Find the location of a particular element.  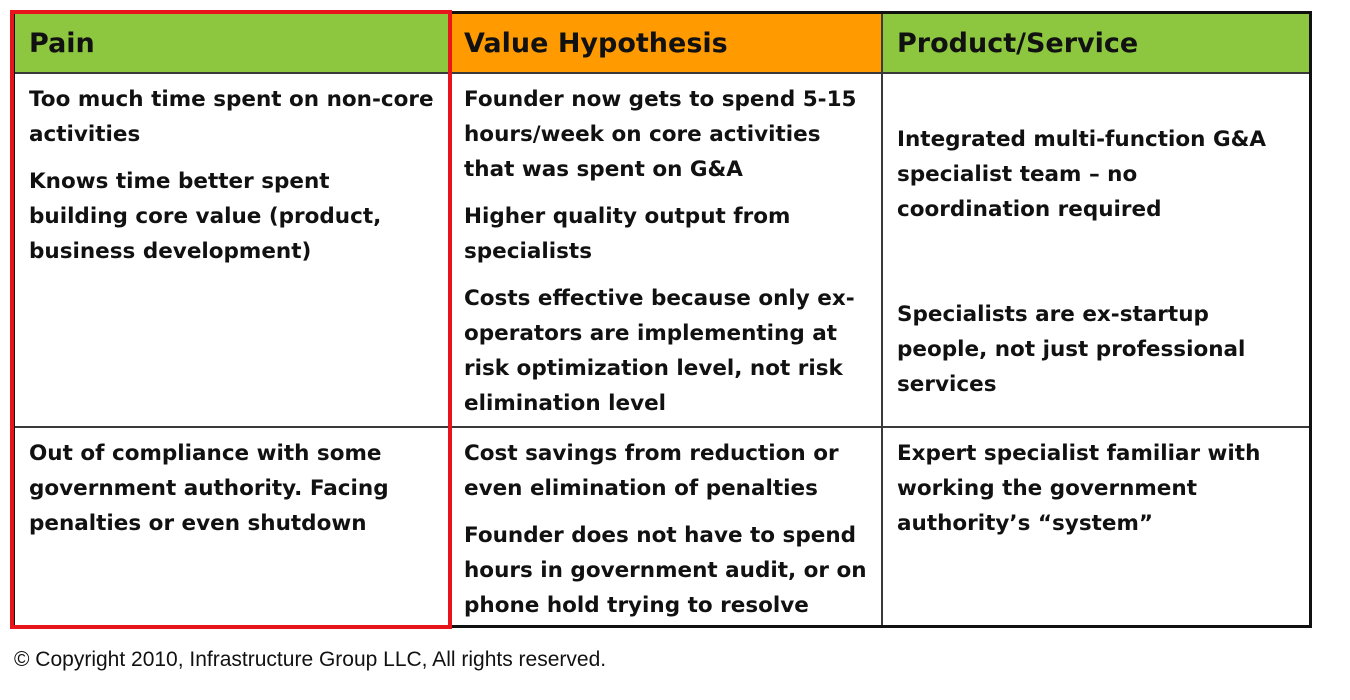

value-hypothesis-header: Value Hypothesis is located at coordinates (665, 44).